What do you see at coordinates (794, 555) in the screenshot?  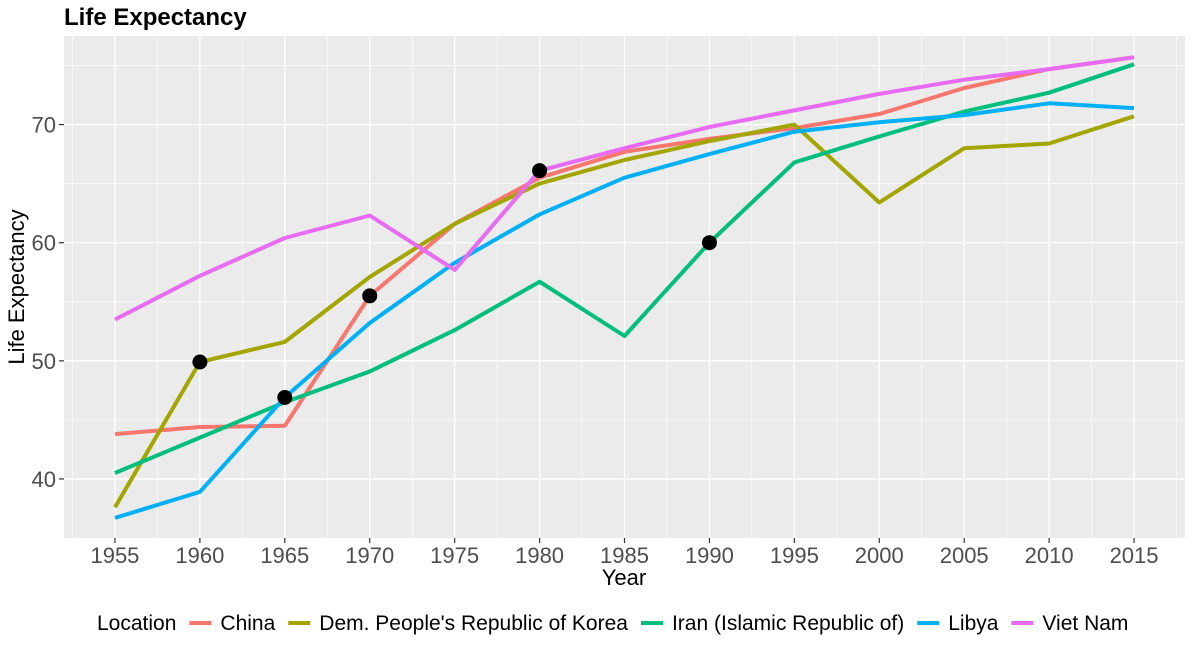 I see `x-tick-label: 1995` at bounding box center [794, 555].